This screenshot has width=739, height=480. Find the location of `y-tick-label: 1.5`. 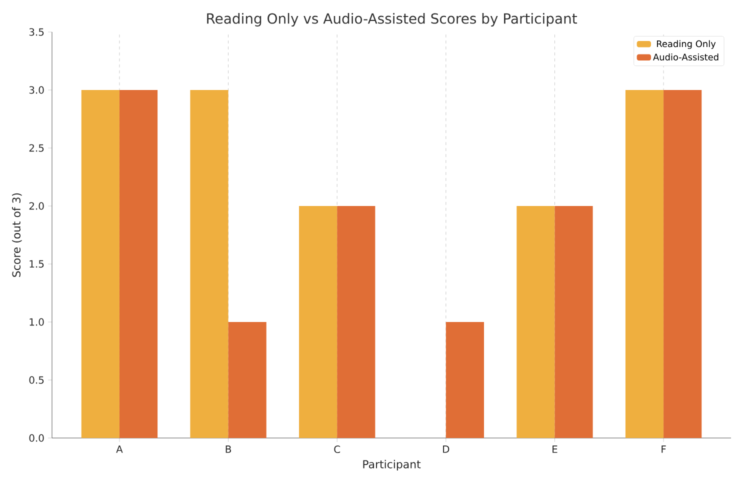

y-tick-label: 1.5 is located at coordinates (37, 264).